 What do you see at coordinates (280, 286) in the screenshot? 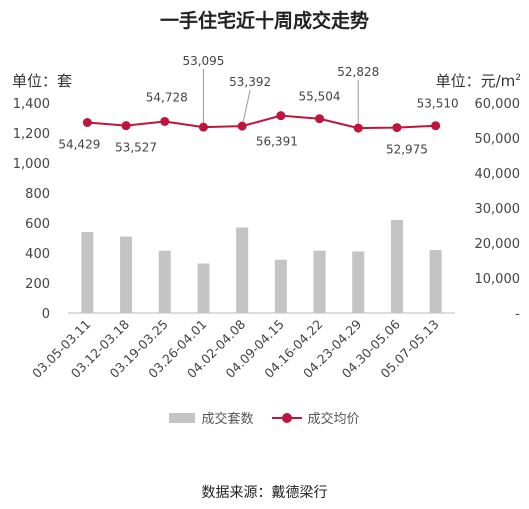
I see `bar-04.09-04.15` at bounding box center [280, 286].